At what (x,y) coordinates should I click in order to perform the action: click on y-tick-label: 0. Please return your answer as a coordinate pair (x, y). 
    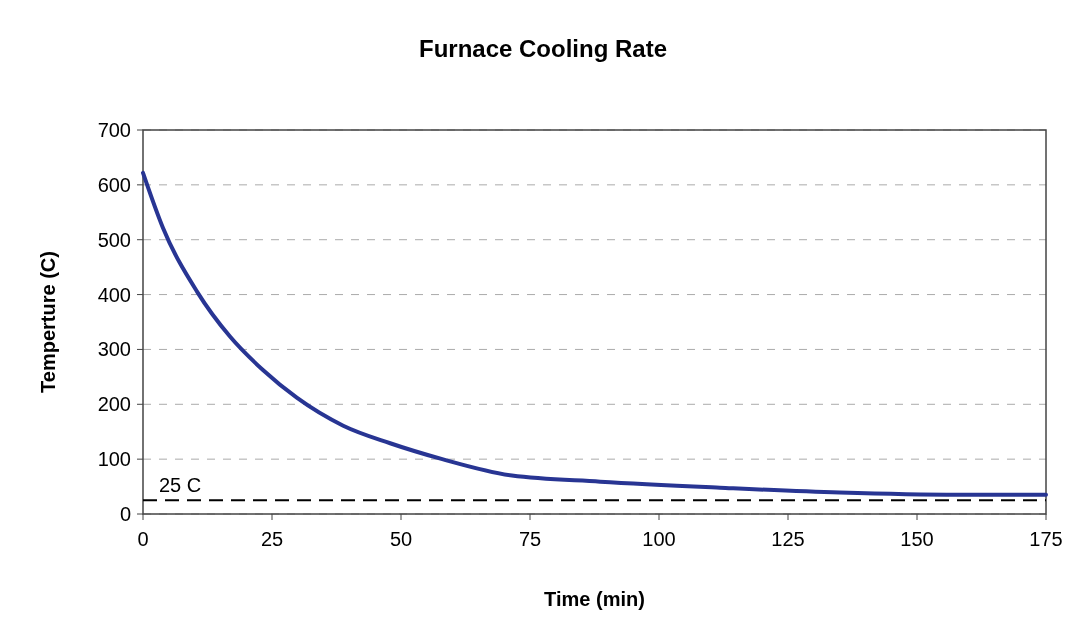
    Looking at the image, I should click on (125, 514).